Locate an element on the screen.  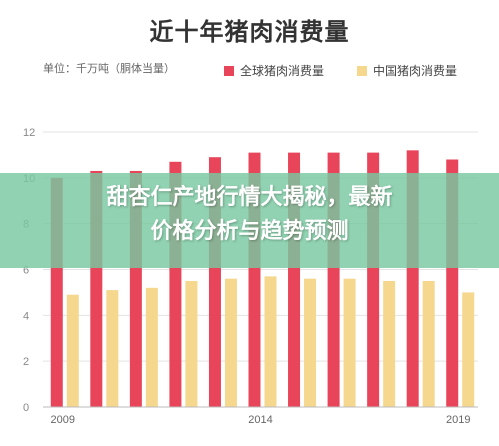
y-tick-label: 2 is located at coordinates (26, 362).